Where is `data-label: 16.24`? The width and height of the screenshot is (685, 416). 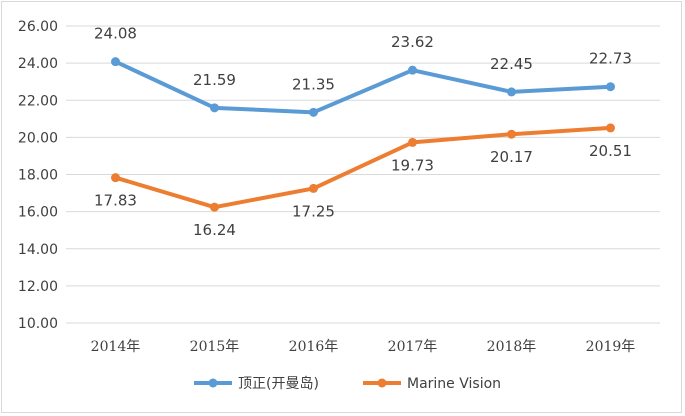
data-label: 16.24 is located at coordinates (214, 230).